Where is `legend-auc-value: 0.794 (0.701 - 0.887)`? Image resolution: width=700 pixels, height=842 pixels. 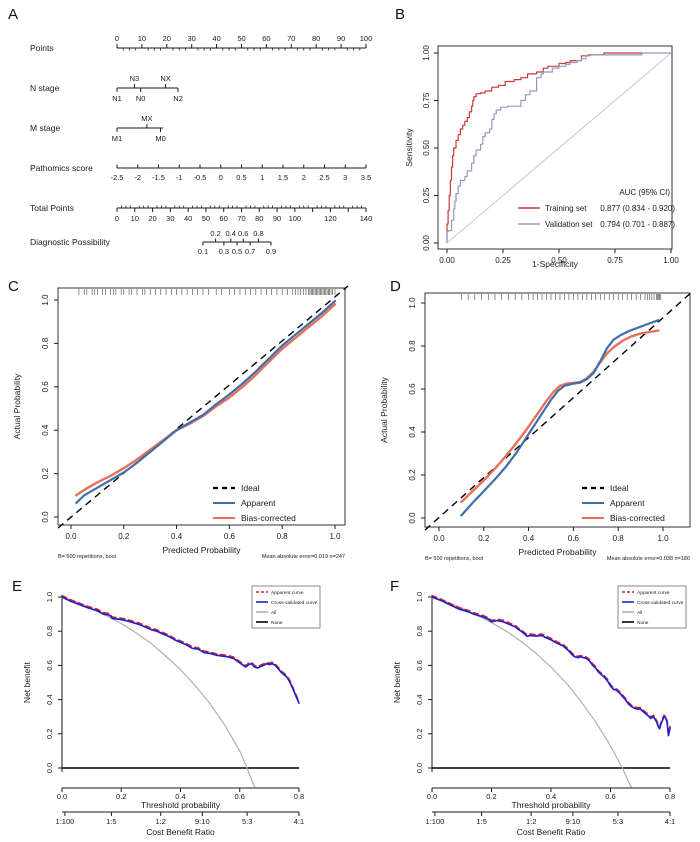 legend-auc-value: 0.794 (0.701 - 0.887) is located at coordinates (637, 224).